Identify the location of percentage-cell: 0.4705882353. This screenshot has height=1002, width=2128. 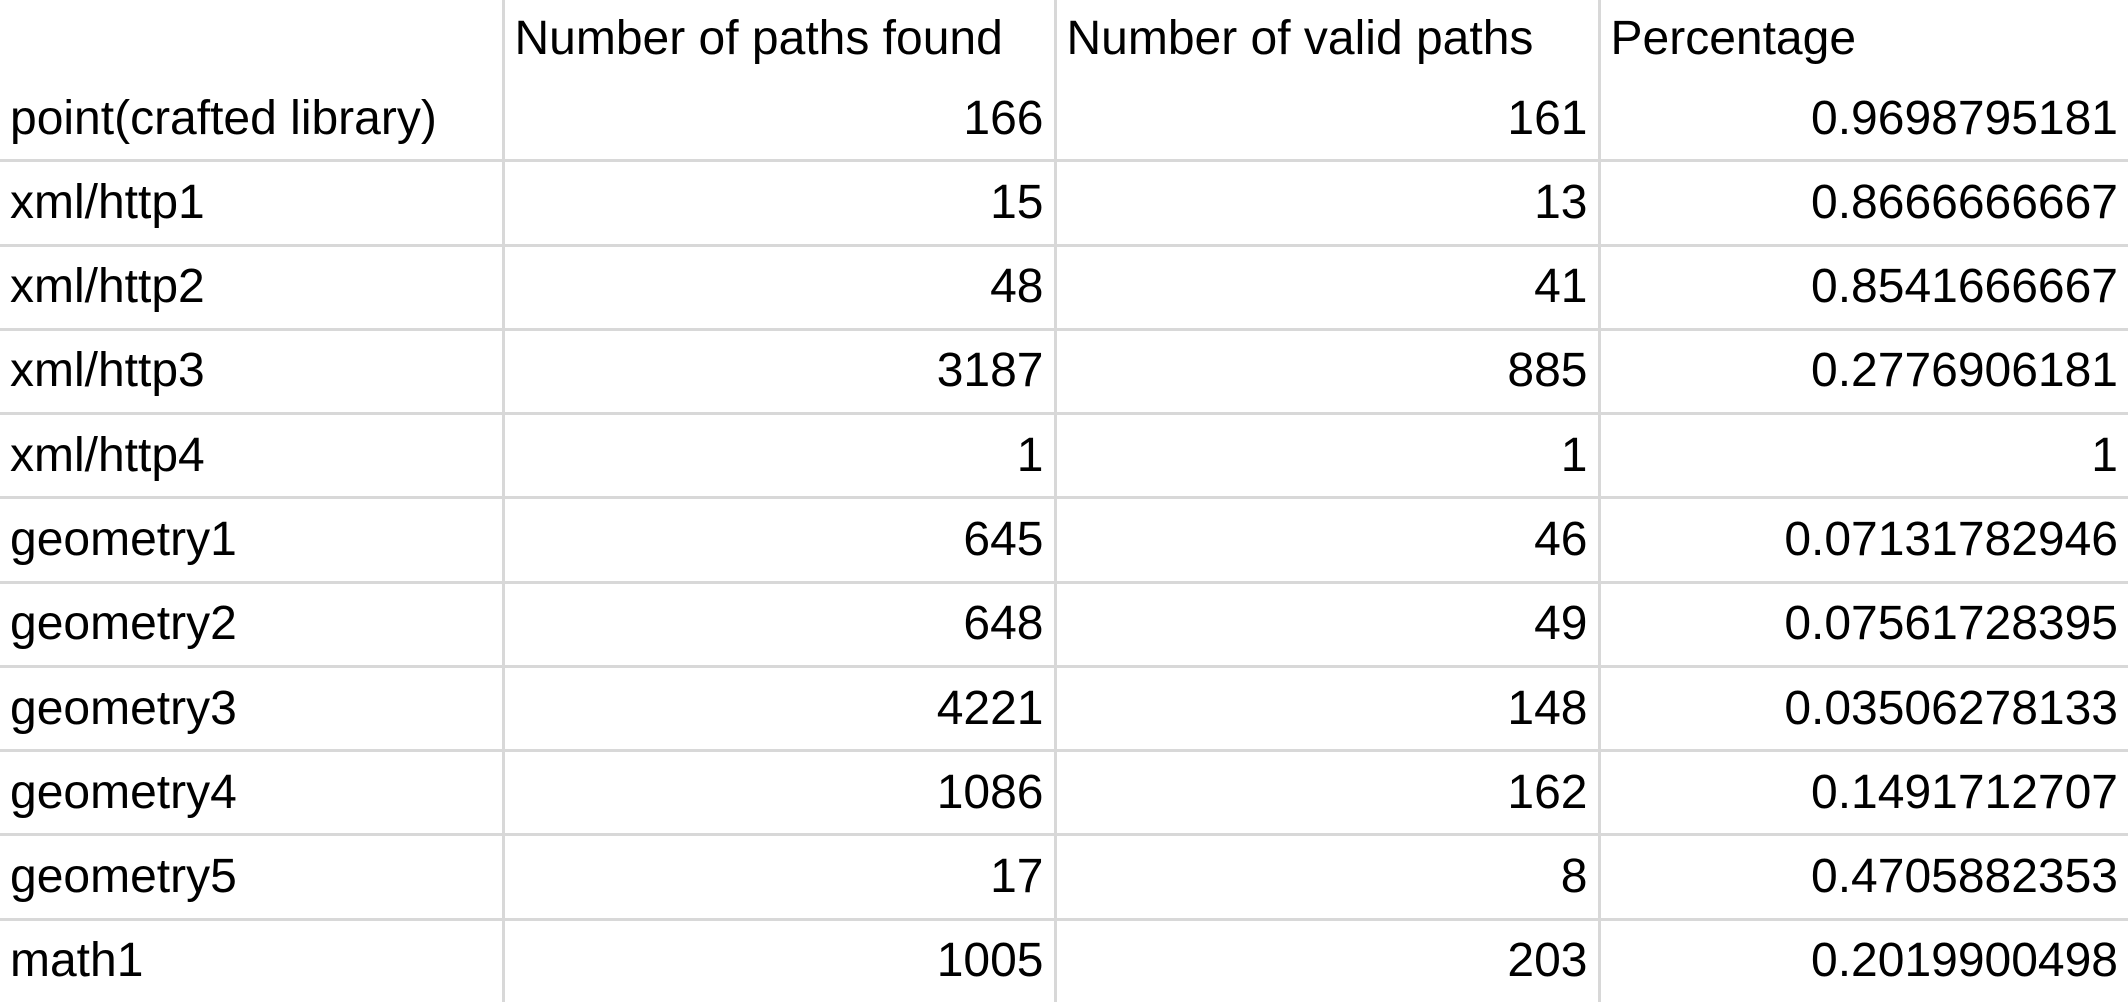
(1862, 877).